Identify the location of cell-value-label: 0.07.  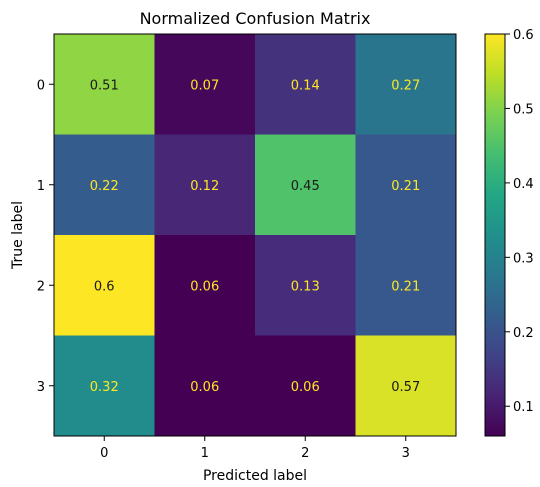
(204, 85).